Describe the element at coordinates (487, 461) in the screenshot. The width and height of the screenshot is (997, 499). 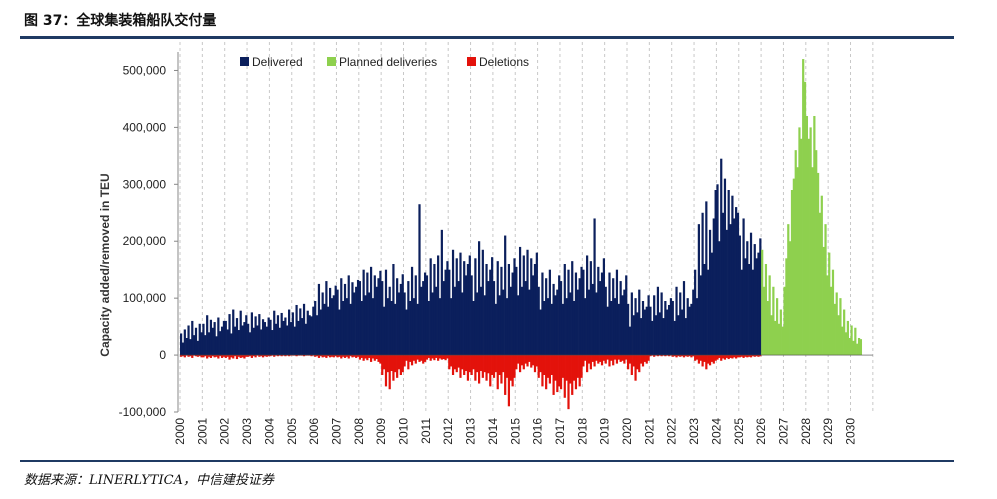
I see `bottom-rule` at that location.